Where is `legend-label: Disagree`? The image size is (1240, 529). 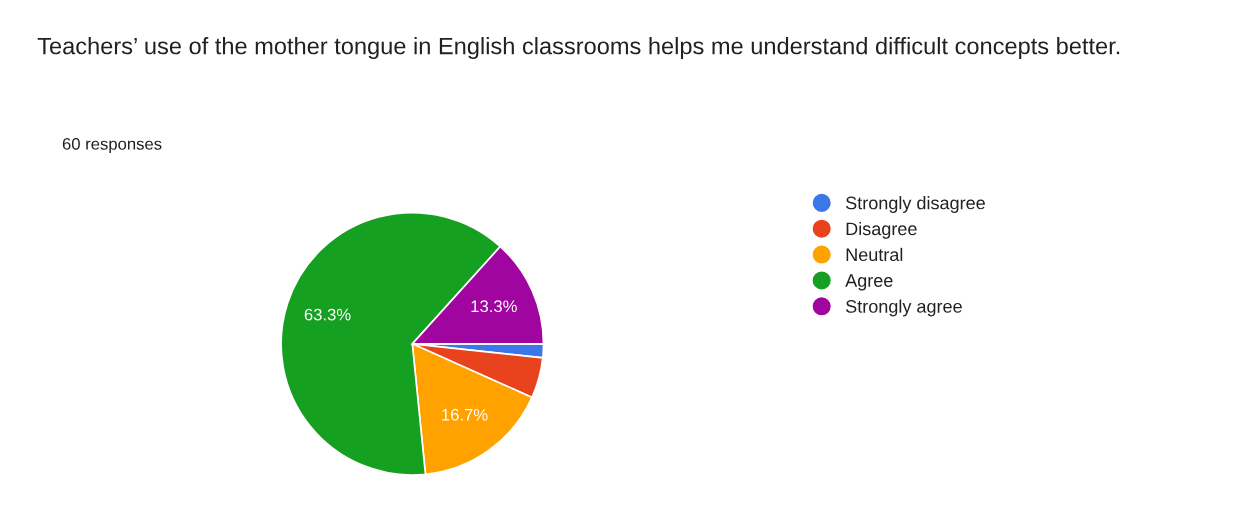
legend-label: Disagree is located at coordinates (881, 230).